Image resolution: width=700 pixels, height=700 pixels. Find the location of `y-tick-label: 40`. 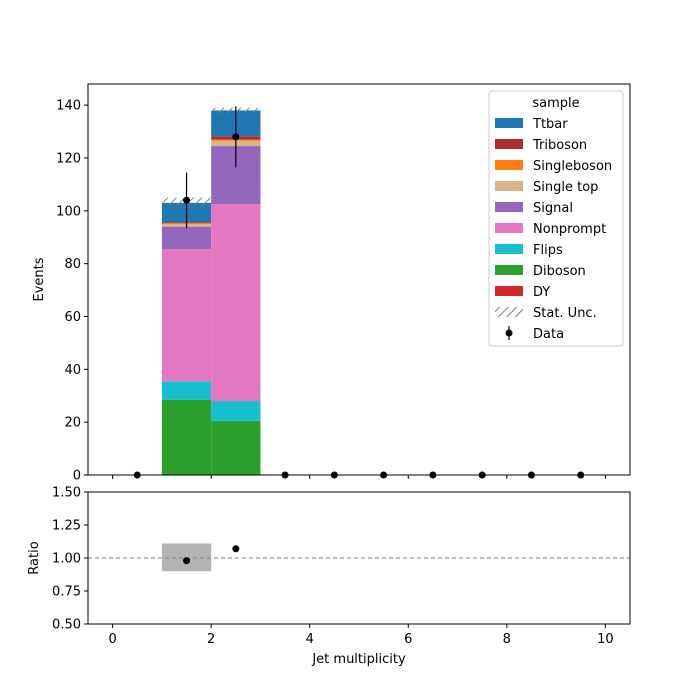

y-tick-label: 40 is located at coordinates (72, 370).